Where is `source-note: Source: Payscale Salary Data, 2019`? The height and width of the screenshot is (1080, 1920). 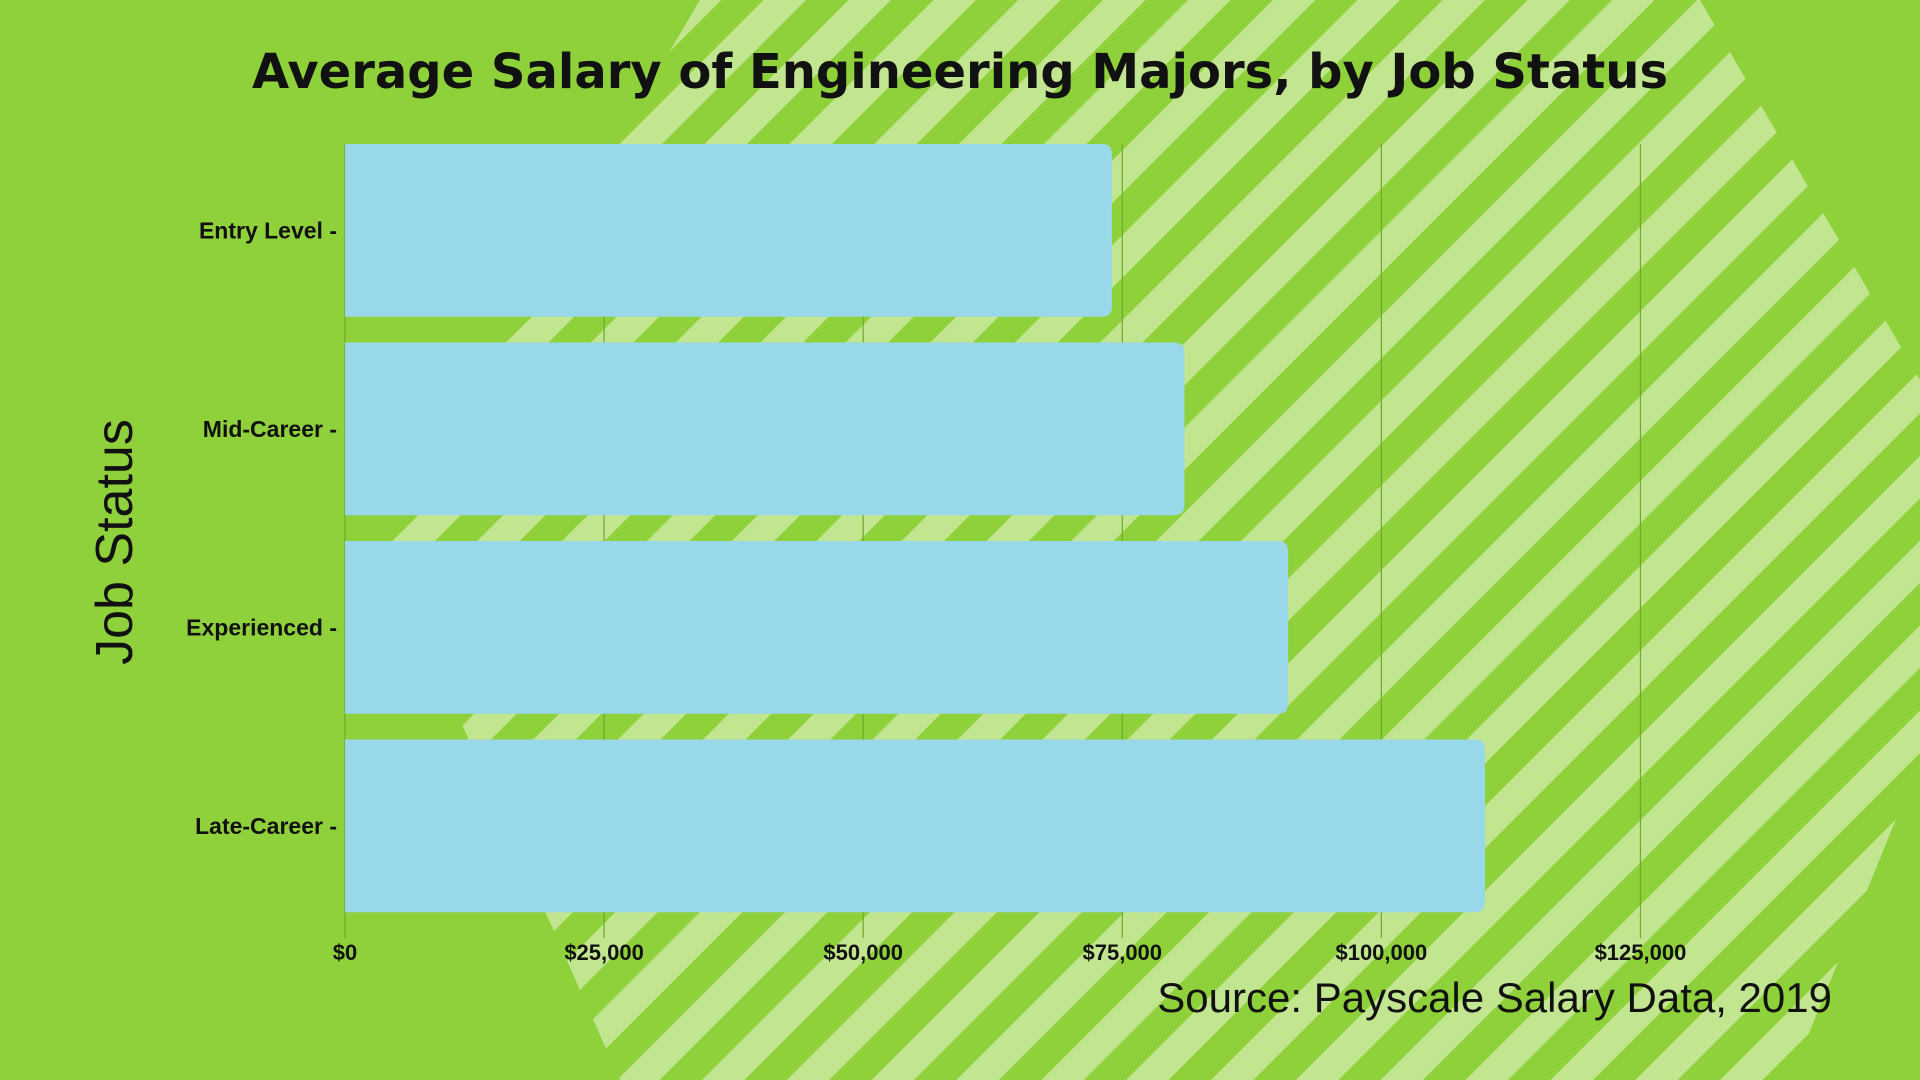
source-note: Source: Payscale Salary Data, 2019 is located at coordinates (1494, 997).